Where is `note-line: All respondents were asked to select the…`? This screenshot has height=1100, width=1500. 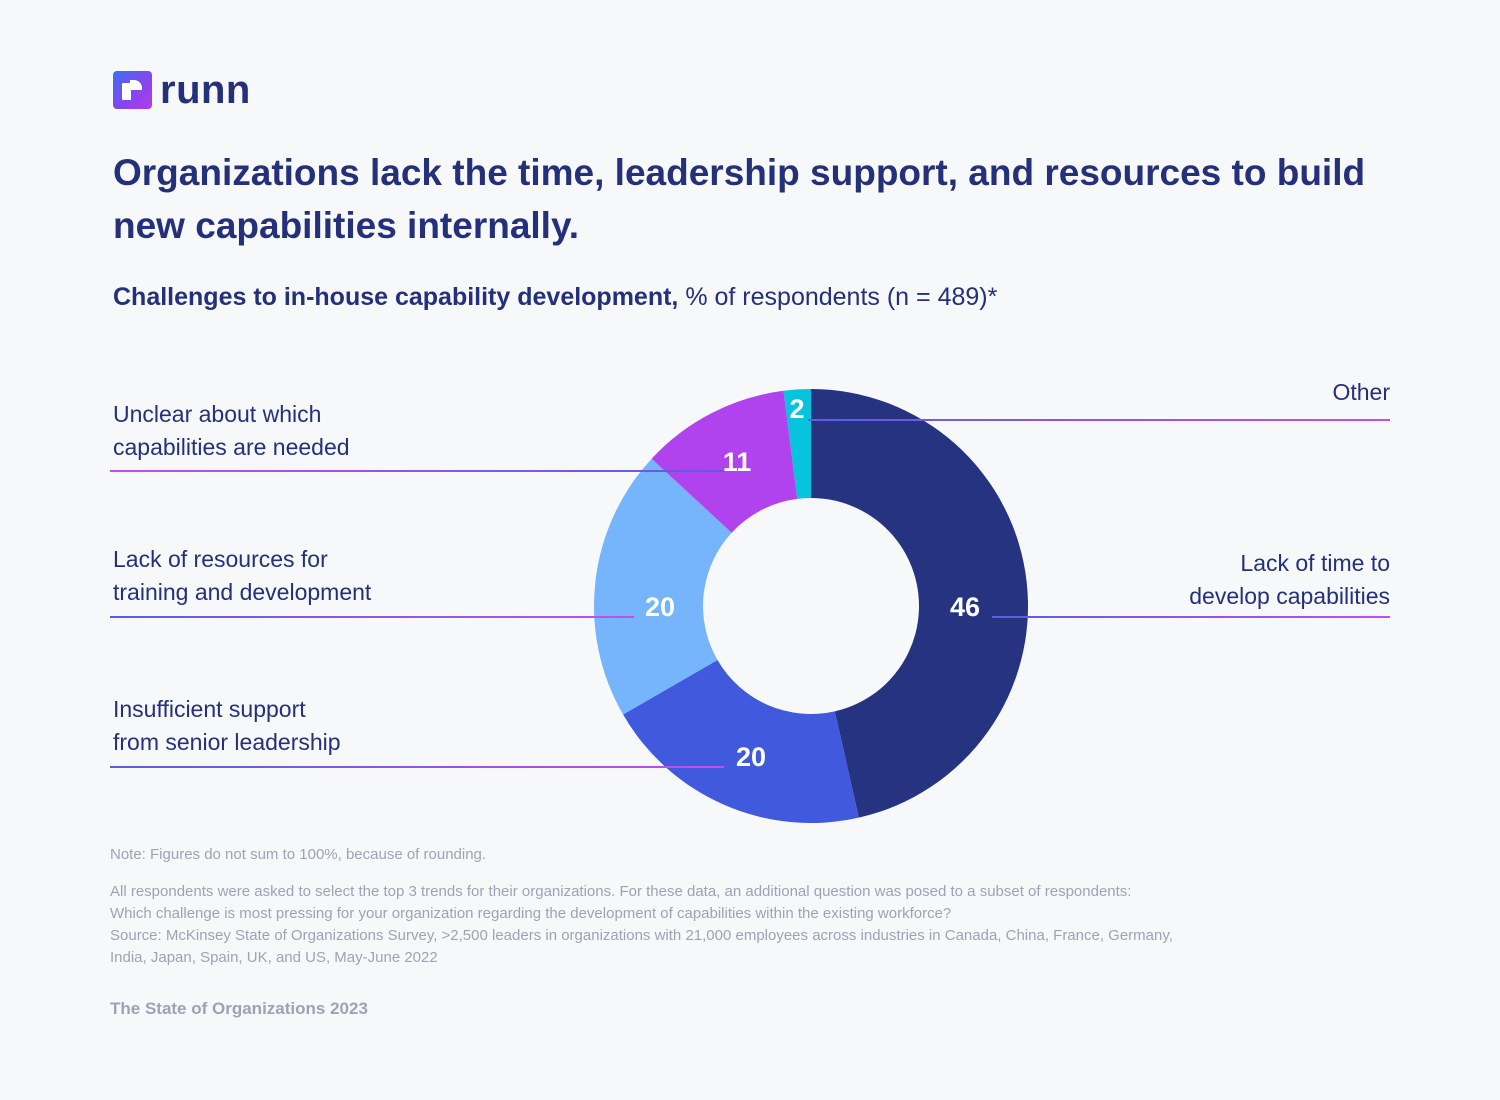
note-line: All respondents were asked to select the… is located at coordinates (621, 891).